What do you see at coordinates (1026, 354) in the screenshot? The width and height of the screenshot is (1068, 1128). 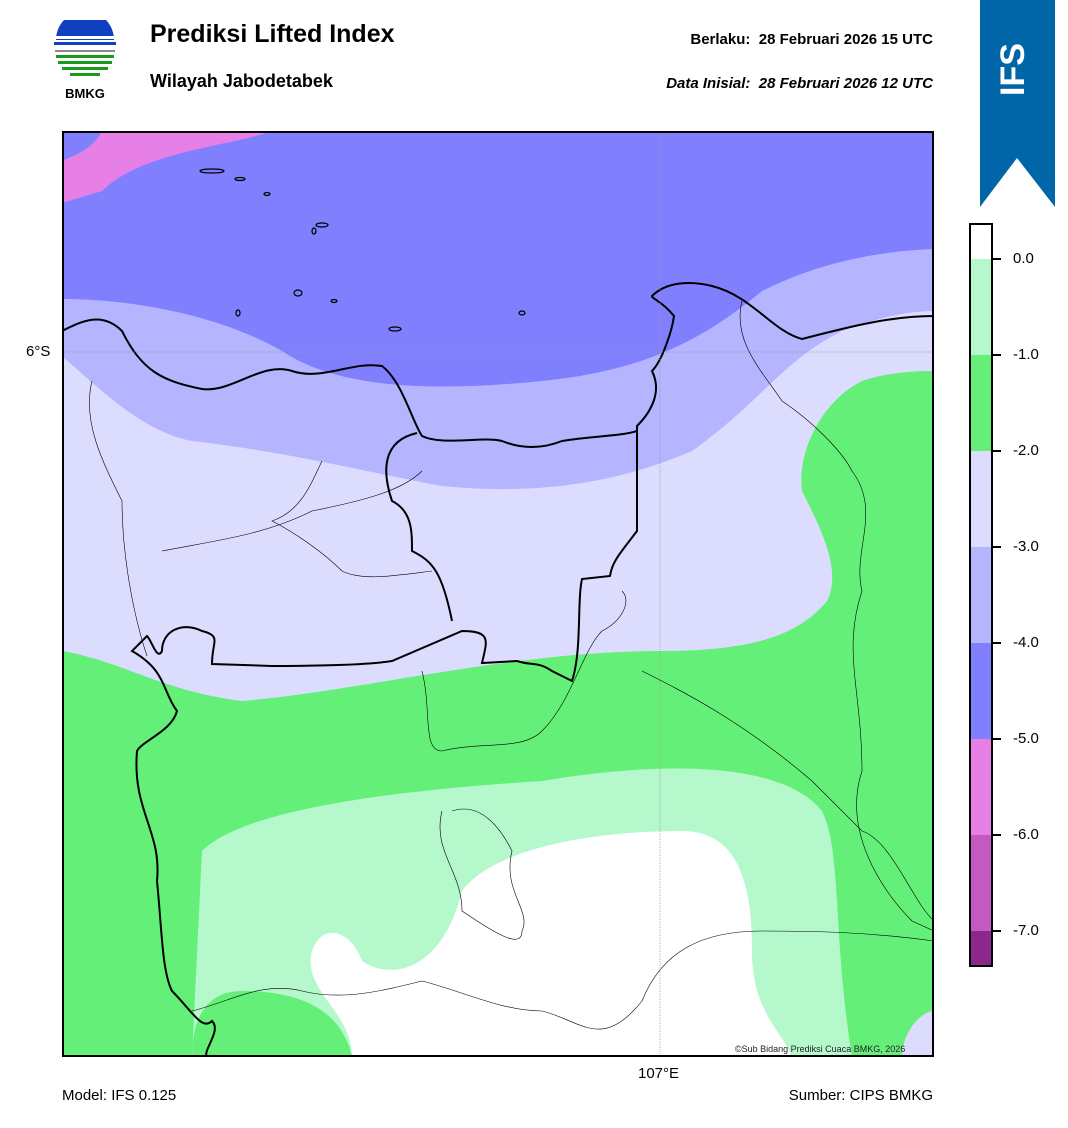 I see `colorbar-tick-label: -1.0` at bounding box center [1026, 354].